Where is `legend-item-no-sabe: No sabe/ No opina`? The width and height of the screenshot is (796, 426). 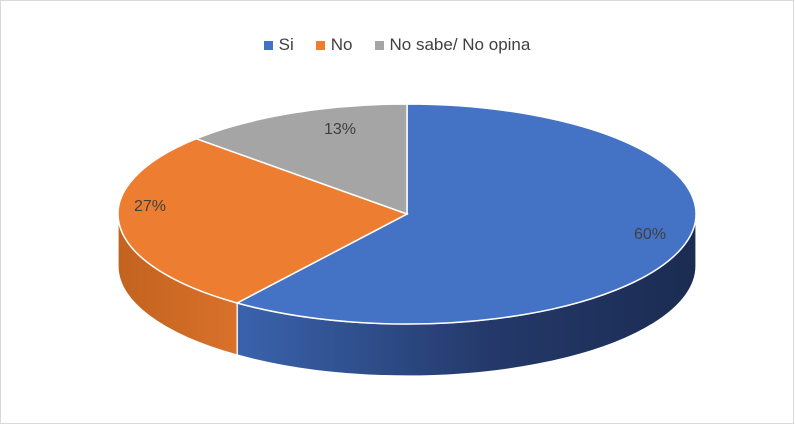 legend-item-no-sabe: No sabe/ No opina is located at coordinates (452, 45).